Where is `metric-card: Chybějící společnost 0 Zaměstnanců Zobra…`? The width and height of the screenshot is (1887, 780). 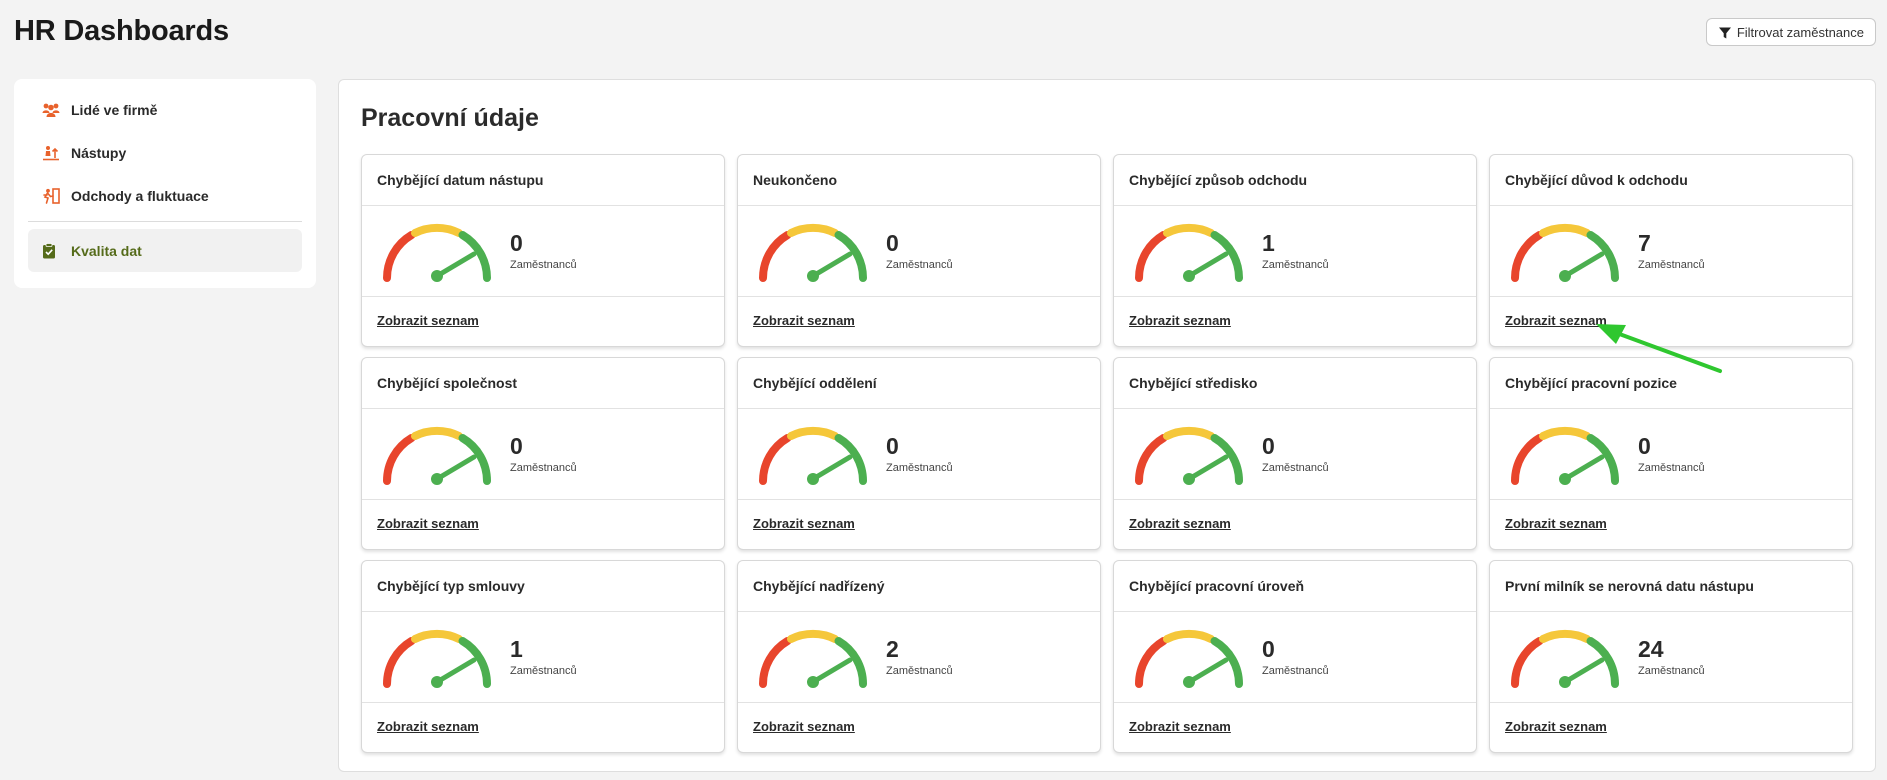 metric-card: Chybějící společnost 0 Zaměstnanců Zobra… is located at coordinates (543, 453).